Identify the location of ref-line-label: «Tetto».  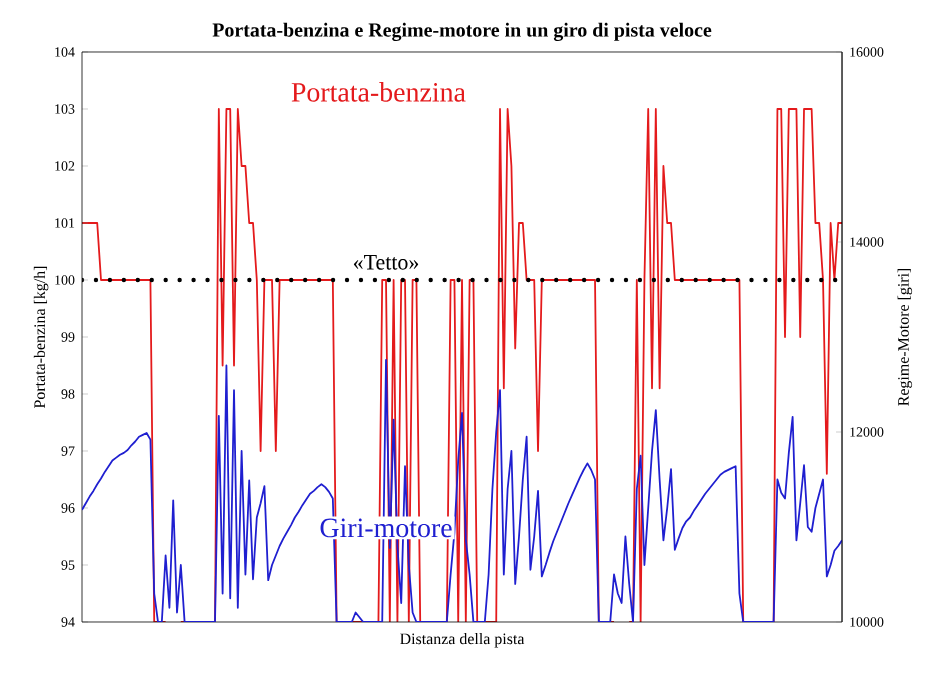
(386, 262).